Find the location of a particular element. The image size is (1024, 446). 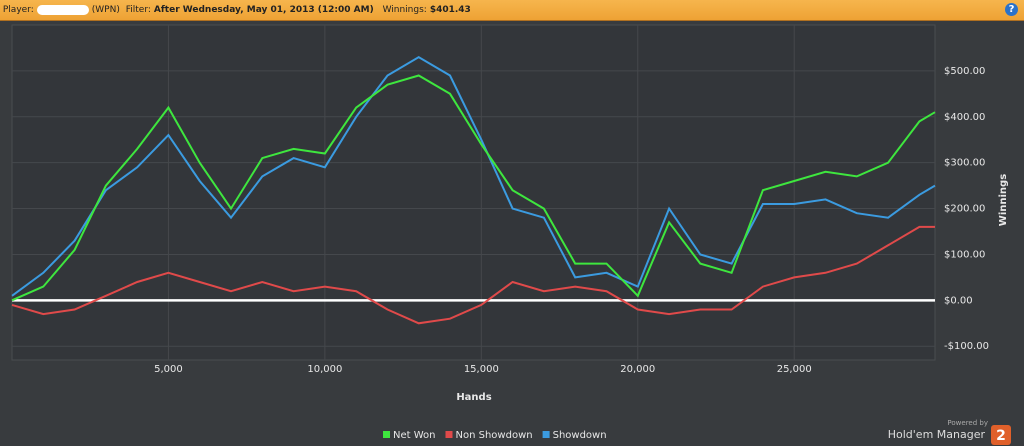

y-tick-label: $100.00 is located at coordinates (964, 254).